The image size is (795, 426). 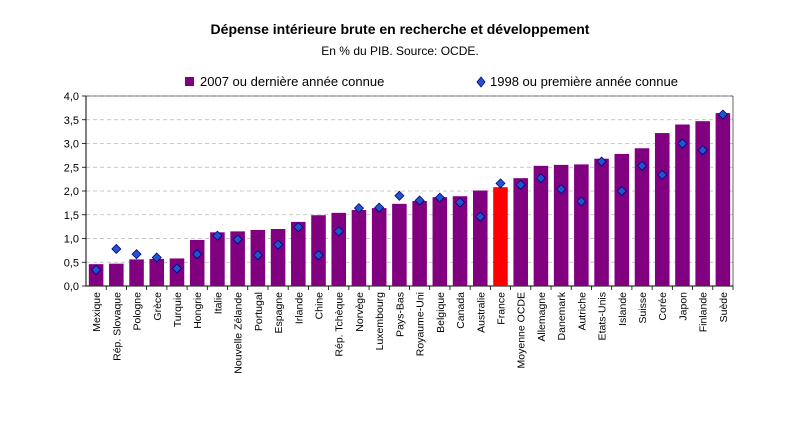 I want to click on y-tick-label: 2,5, so click(x=71, y=168).